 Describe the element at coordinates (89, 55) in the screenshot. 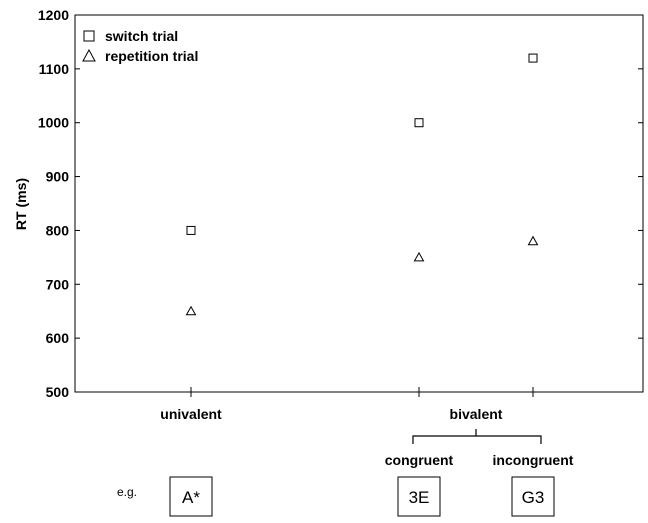

I see `legend-triangle-icon` at that location.